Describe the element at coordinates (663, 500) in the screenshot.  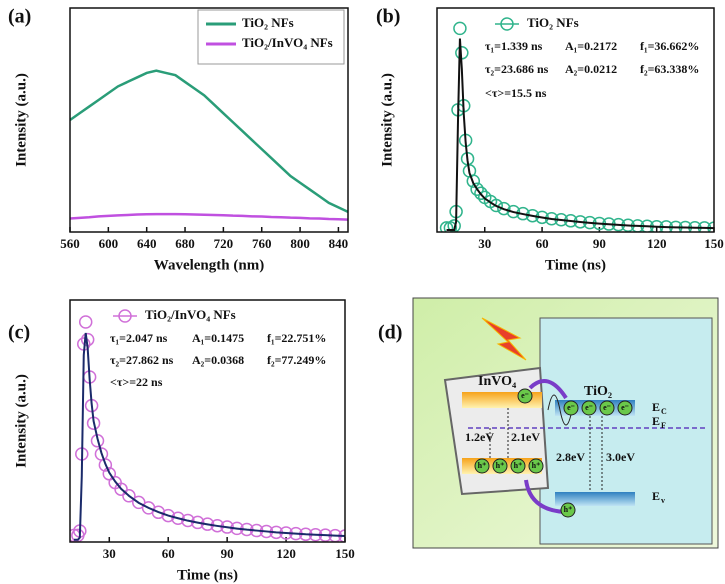
I see `level-sub: v` at that location.